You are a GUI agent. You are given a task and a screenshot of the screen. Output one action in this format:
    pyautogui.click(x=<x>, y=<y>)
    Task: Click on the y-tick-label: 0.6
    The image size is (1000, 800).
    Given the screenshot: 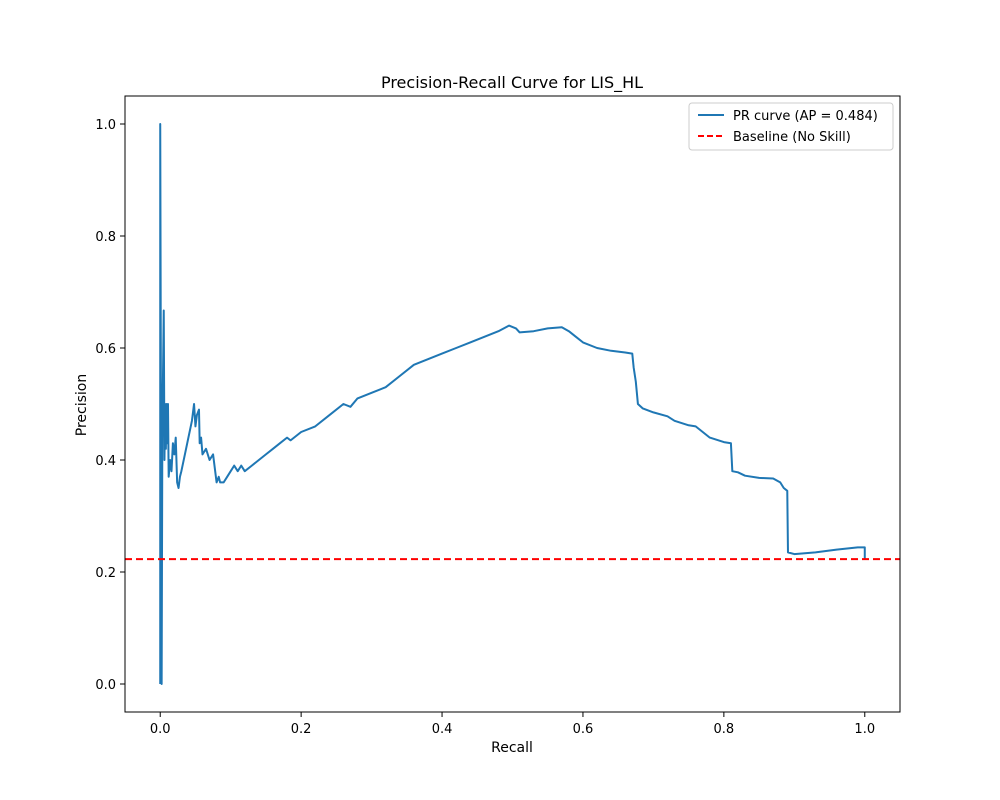 What is the action you would take?
    pyautogui.click(x=105, y=349)
    